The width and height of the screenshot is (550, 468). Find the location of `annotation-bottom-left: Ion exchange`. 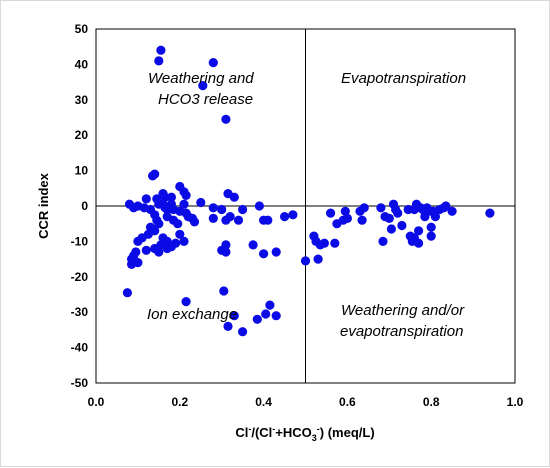

annotation-bottom-left: Ion exchange is located at coordinates (192, 314).